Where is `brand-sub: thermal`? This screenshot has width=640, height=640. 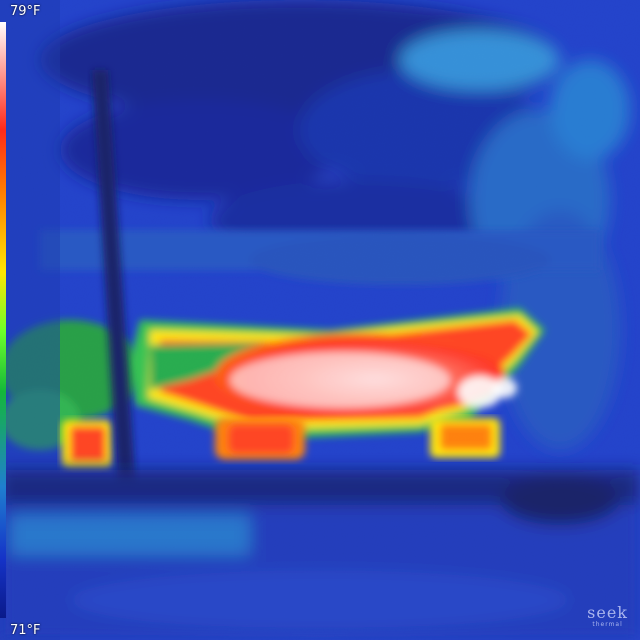 brand-sub: thermal is located at coordinates (607, 624).